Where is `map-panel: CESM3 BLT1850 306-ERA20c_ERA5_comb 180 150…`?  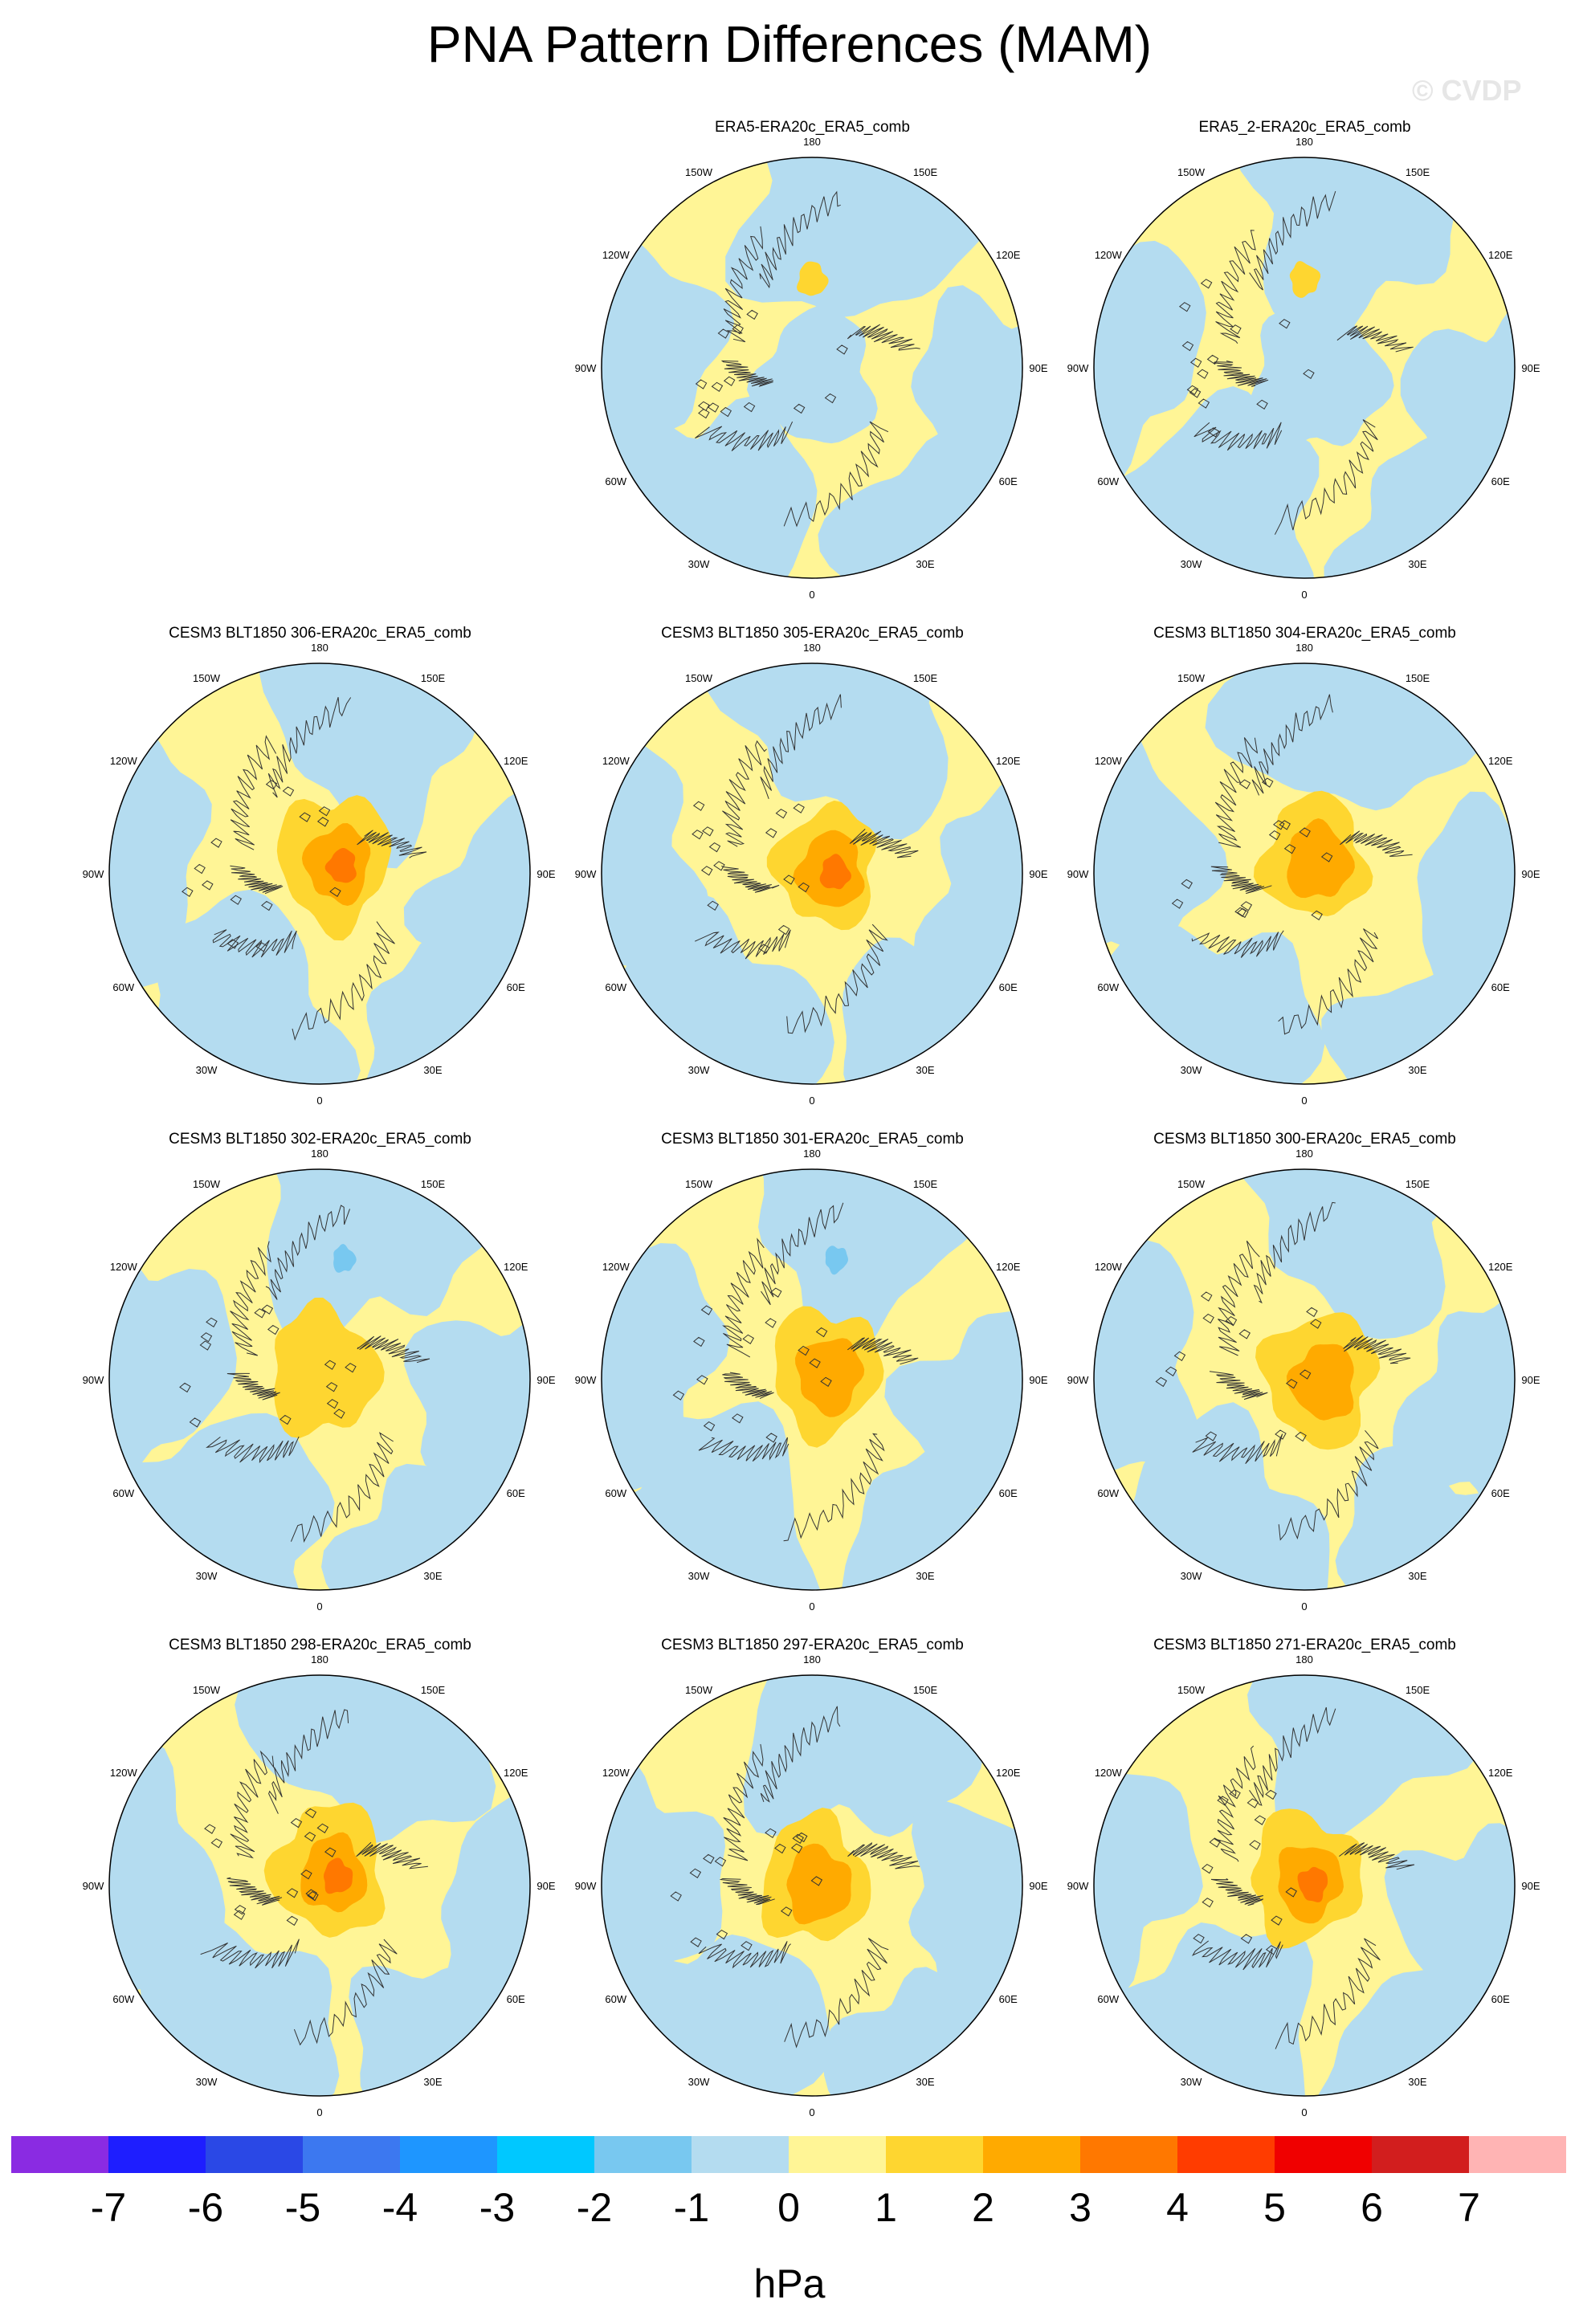
map-panel: CESM3 BLT1850 306-ERA20c_ERA5_comb 180 150… is located at coordinates (320, 878).